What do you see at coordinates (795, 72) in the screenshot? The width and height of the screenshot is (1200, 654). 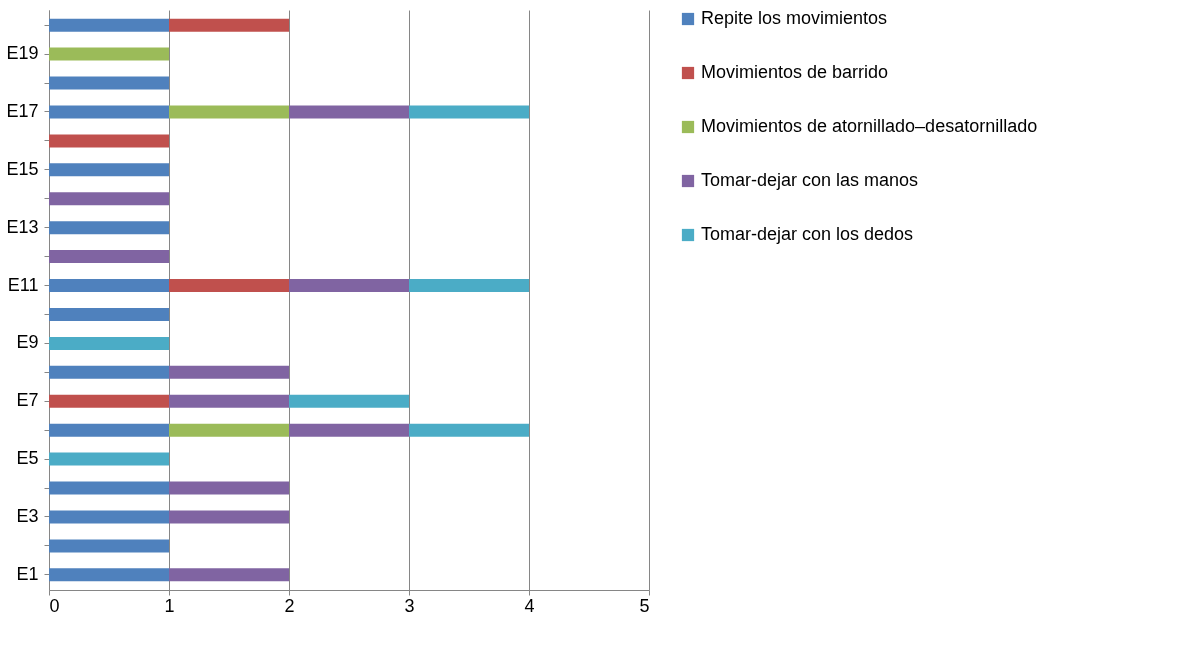 I see `legend-label: Movimientos de barrido` at bounding box center [795, 72].